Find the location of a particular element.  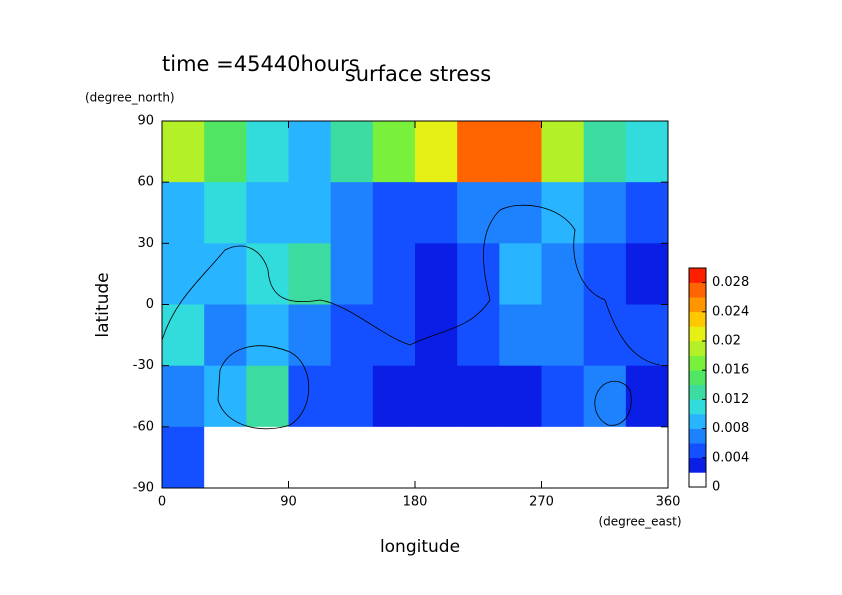

y-tick-label: 0 is located at coordinates (150, 304).